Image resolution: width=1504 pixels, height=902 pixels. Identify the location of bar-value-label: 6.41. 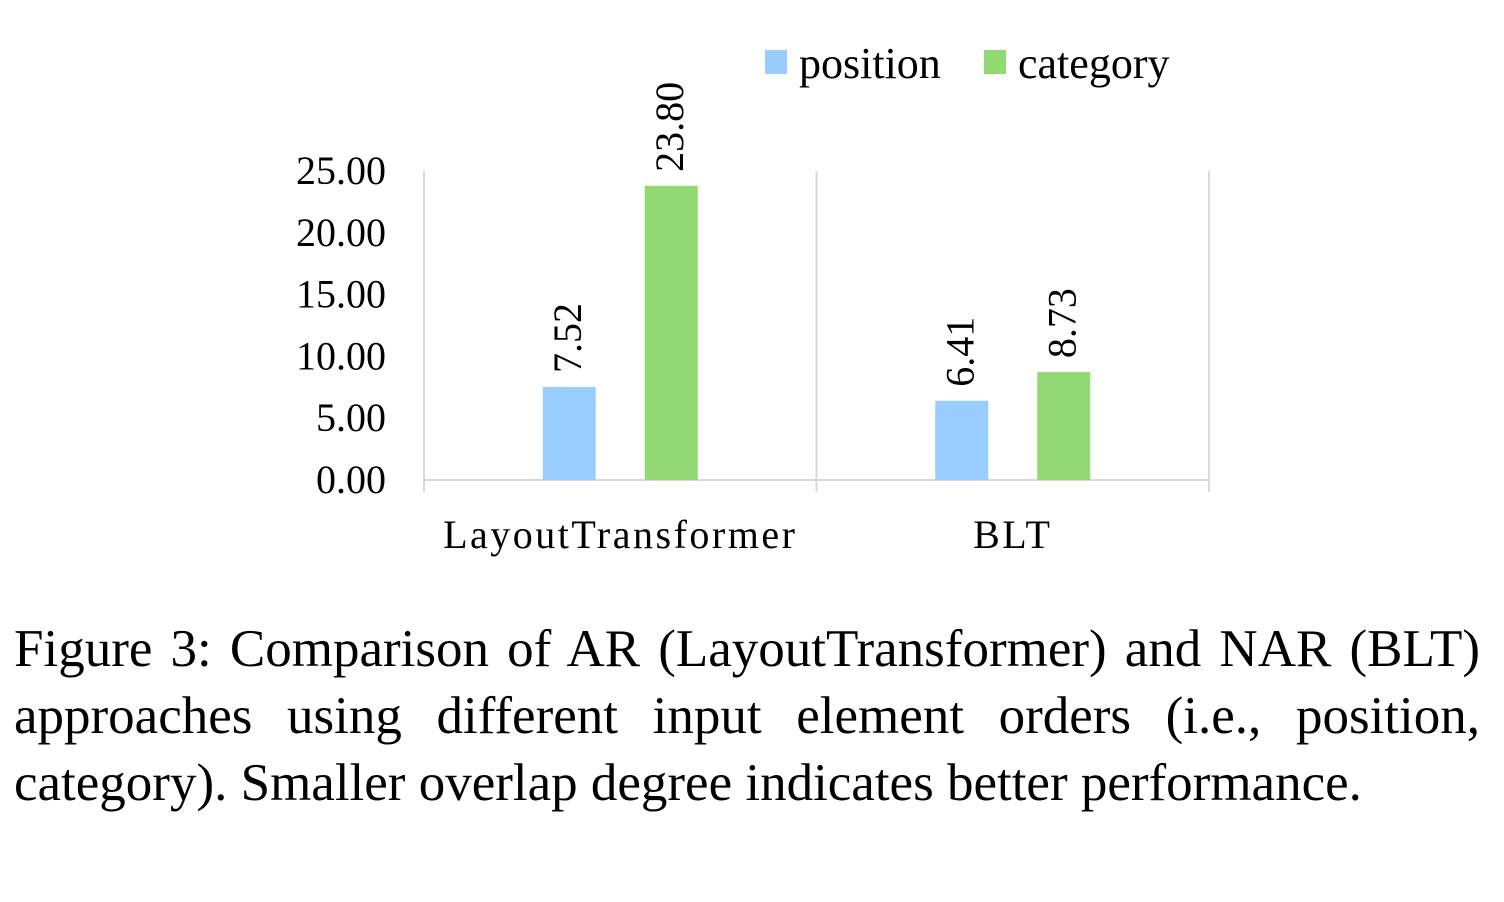
(960, 352).